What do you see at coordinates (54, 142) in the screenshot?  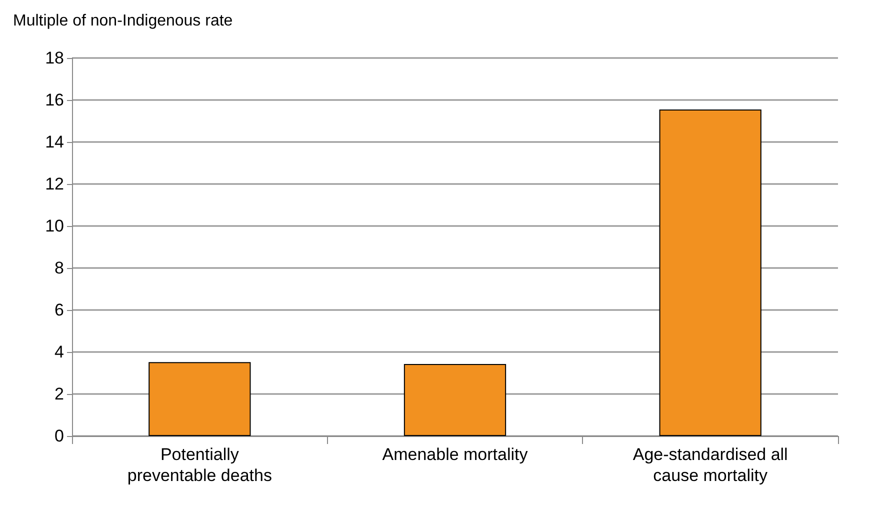 I see `y-tick-label: 14` at bounding box center [54, 142].